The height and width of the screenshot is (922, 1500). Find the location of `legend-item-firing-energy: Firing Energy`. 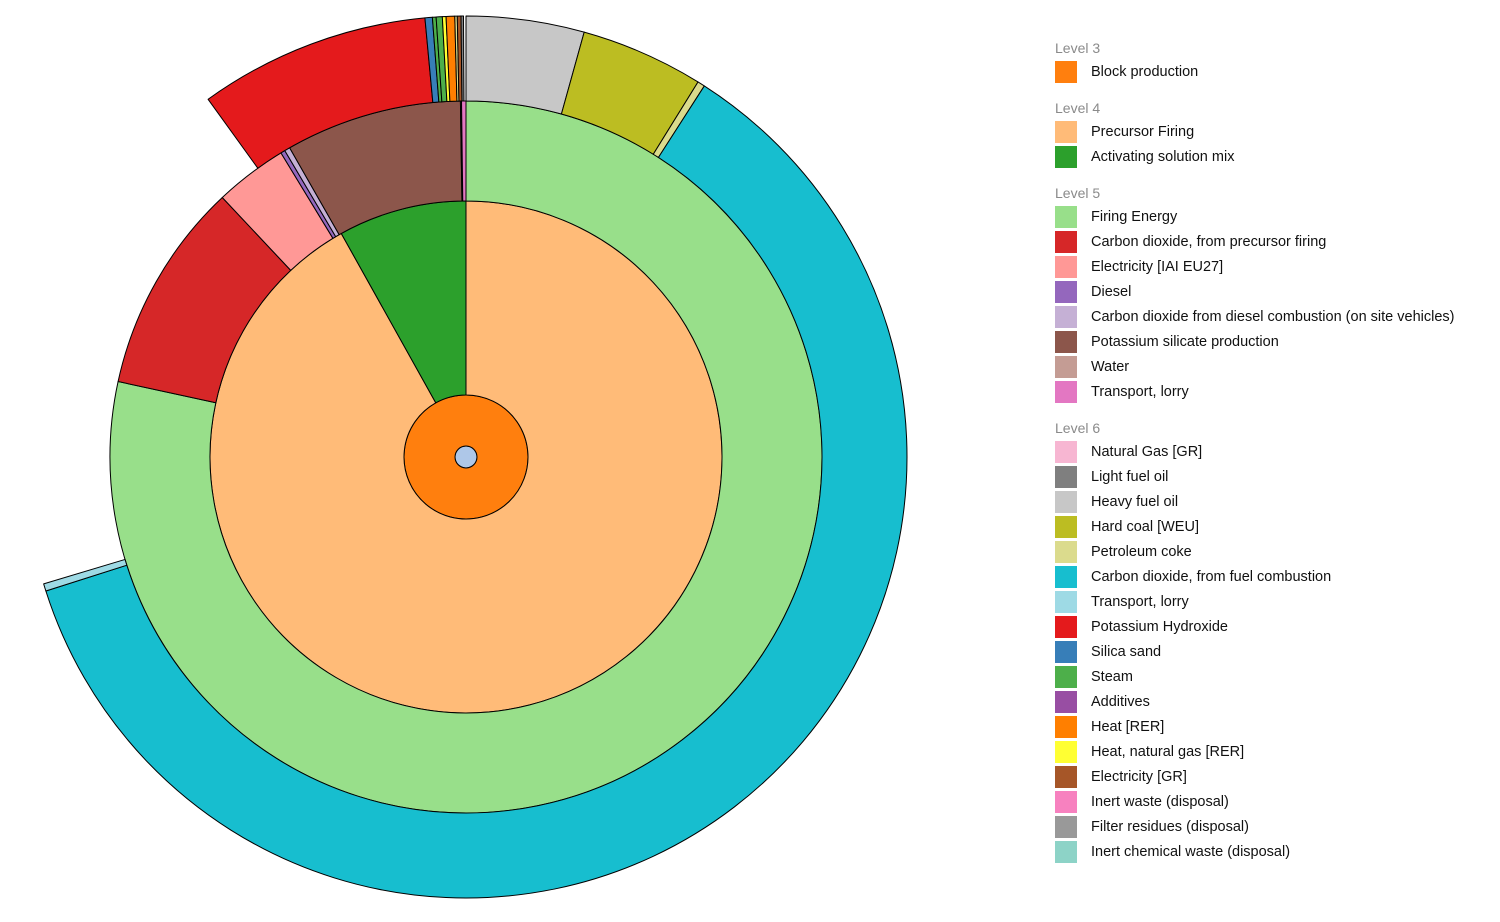

legend-item-firing-energy: Firing Energy is located at coordinates (1275, 216).